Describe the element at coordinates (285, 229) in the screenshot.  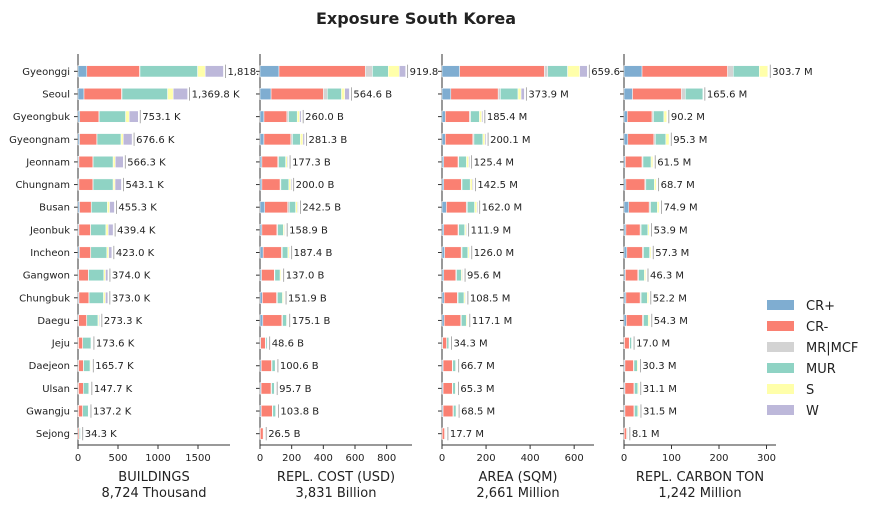
I see `bar-segment-w-jeonbuk` at that location.